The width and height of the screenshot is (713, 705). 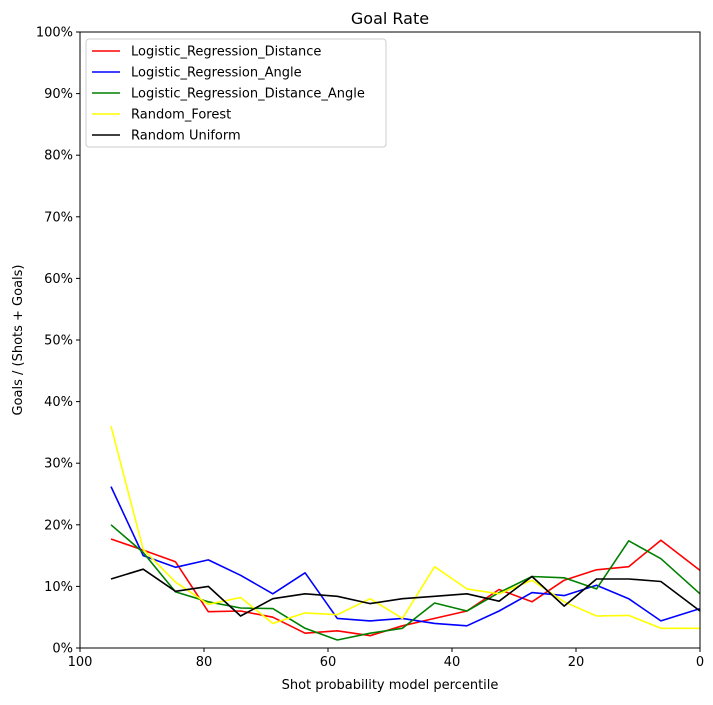 What do you see at coordinates (18, 339) in the screenshot?
I see `y-axis-label: Goals / (Shots + Goals)` at bounding box center [18, 339].